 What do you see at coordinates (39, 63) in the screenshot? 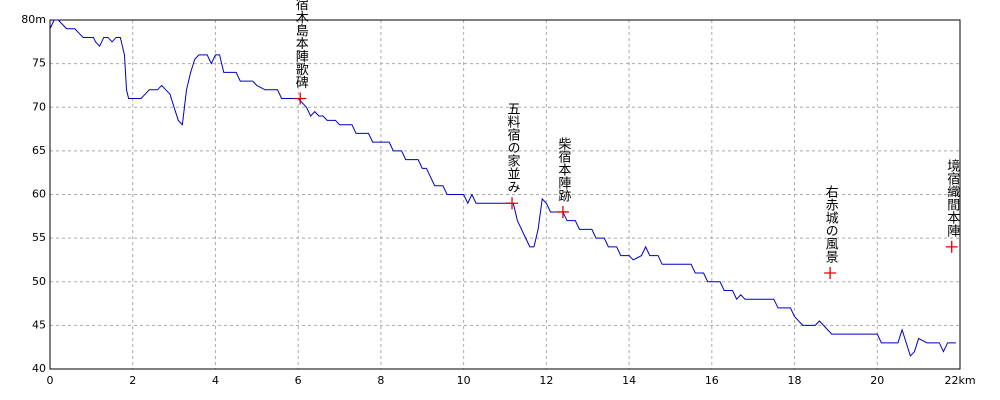
I see `y-tick-label: 75` at bounding box center [39, 63].